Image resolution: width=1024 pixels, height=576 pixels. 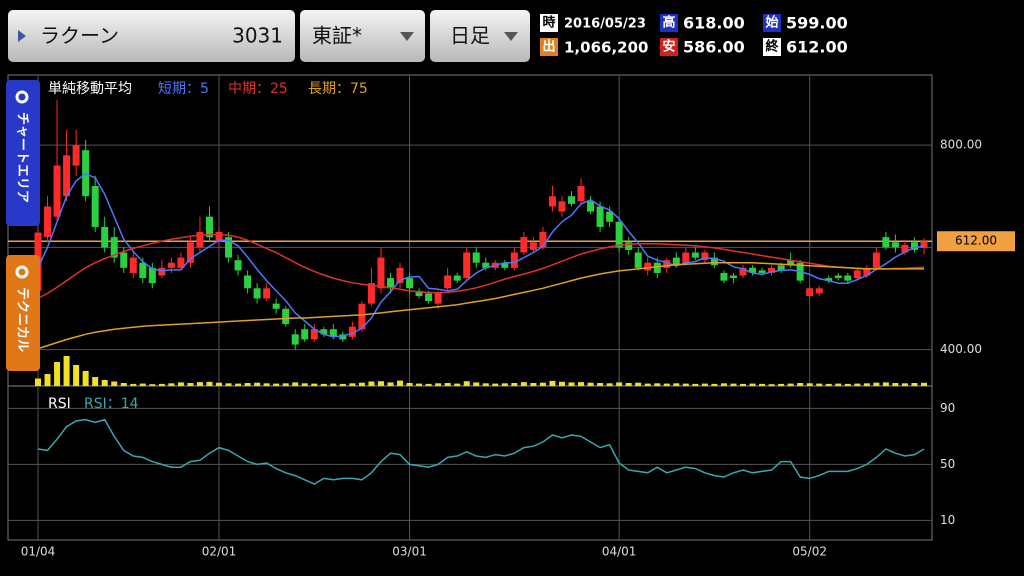 I want to click on market: 東証*, so click(x=337, y=36).